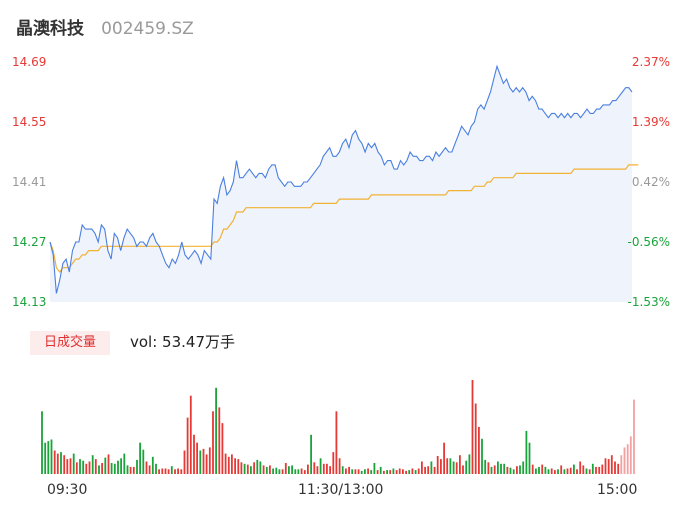 The height and width of the screenshot is (524, 686). I want to click on price-tick-label: 14.69, so click(29, 62).